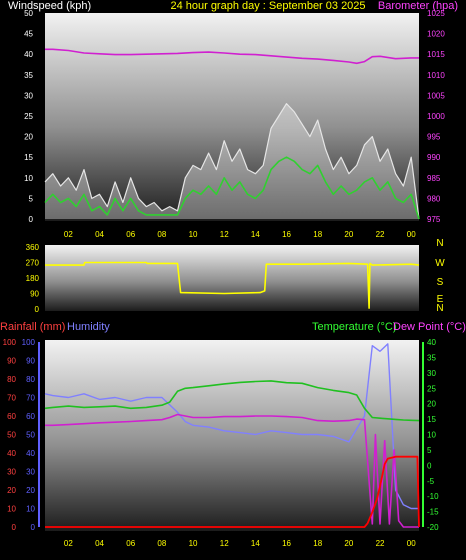 Image resolution: width=466 pixels, height=560 pixels. I want to click on wind-x-tick: 12, so click(224, 234).